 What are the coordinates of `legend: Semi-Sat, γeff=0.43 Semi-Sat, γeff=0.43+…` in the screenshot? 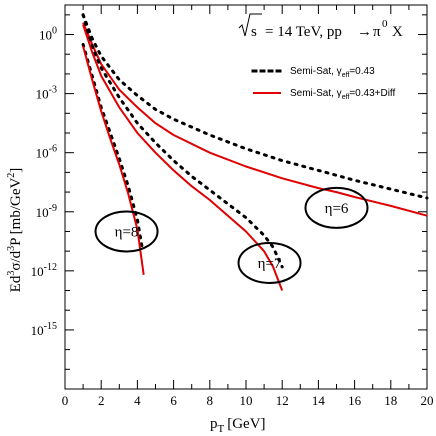 It's located at (323, 83).